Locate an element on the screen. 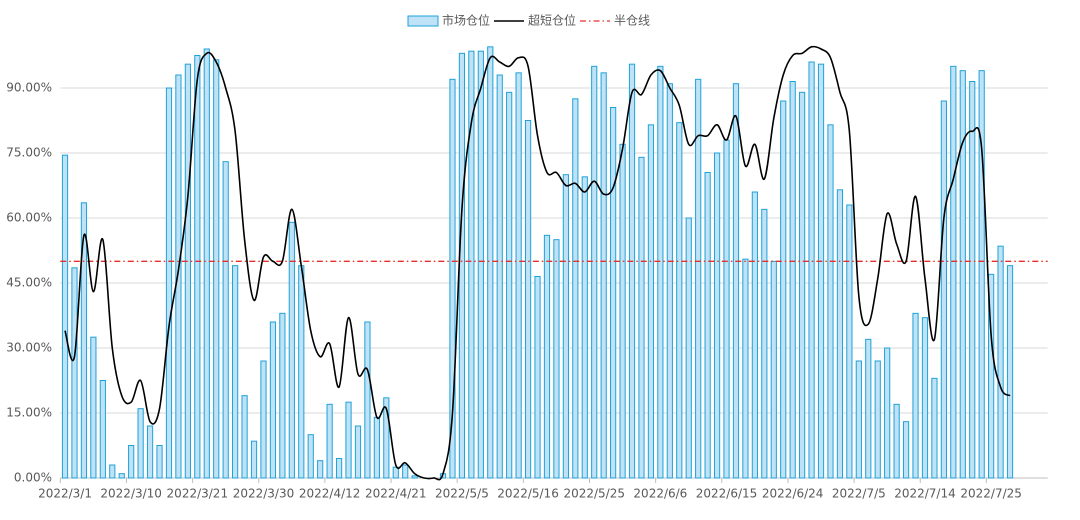 Image resolution: width=1080 pixels, height=520 pixels. legend-label: 市场仓位 is located at coordinates (466, 20).